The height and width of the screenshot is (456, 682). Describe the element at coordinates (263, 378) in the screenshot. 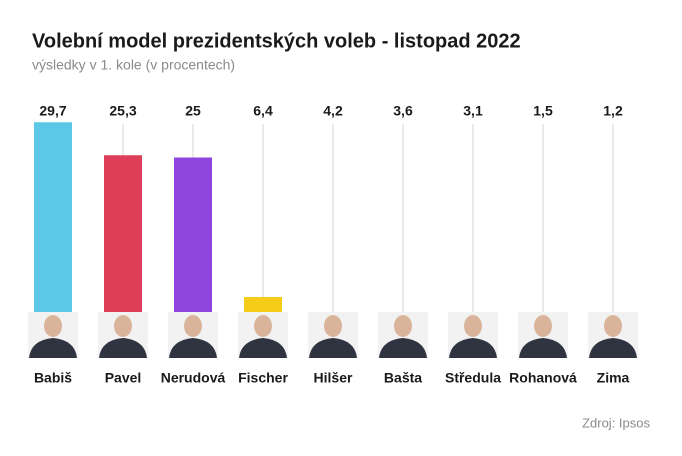

I see `x-tick-label: Fischer` at that location.